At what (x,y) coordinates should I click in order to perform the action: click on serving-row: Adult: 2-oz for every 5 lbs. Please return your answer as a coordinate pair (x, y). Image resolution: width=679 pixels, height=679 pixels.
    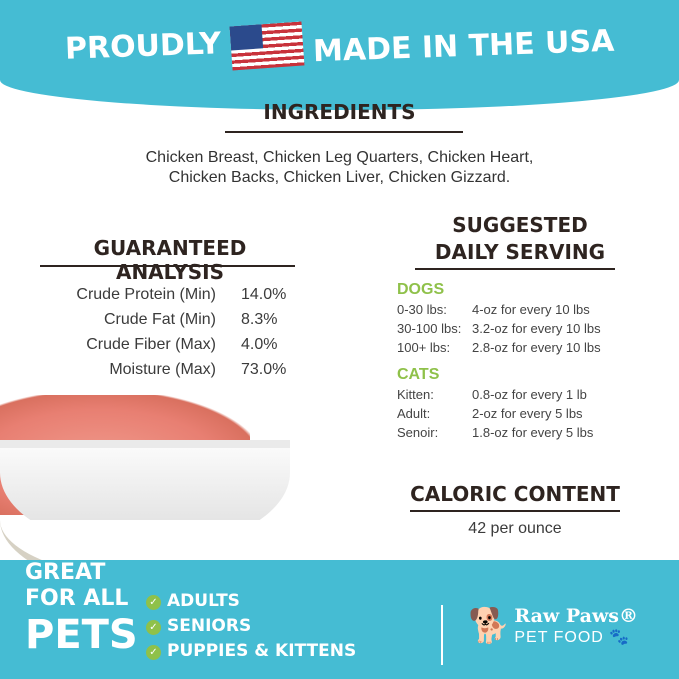
    Looking at the image, I should click on (527, 413).